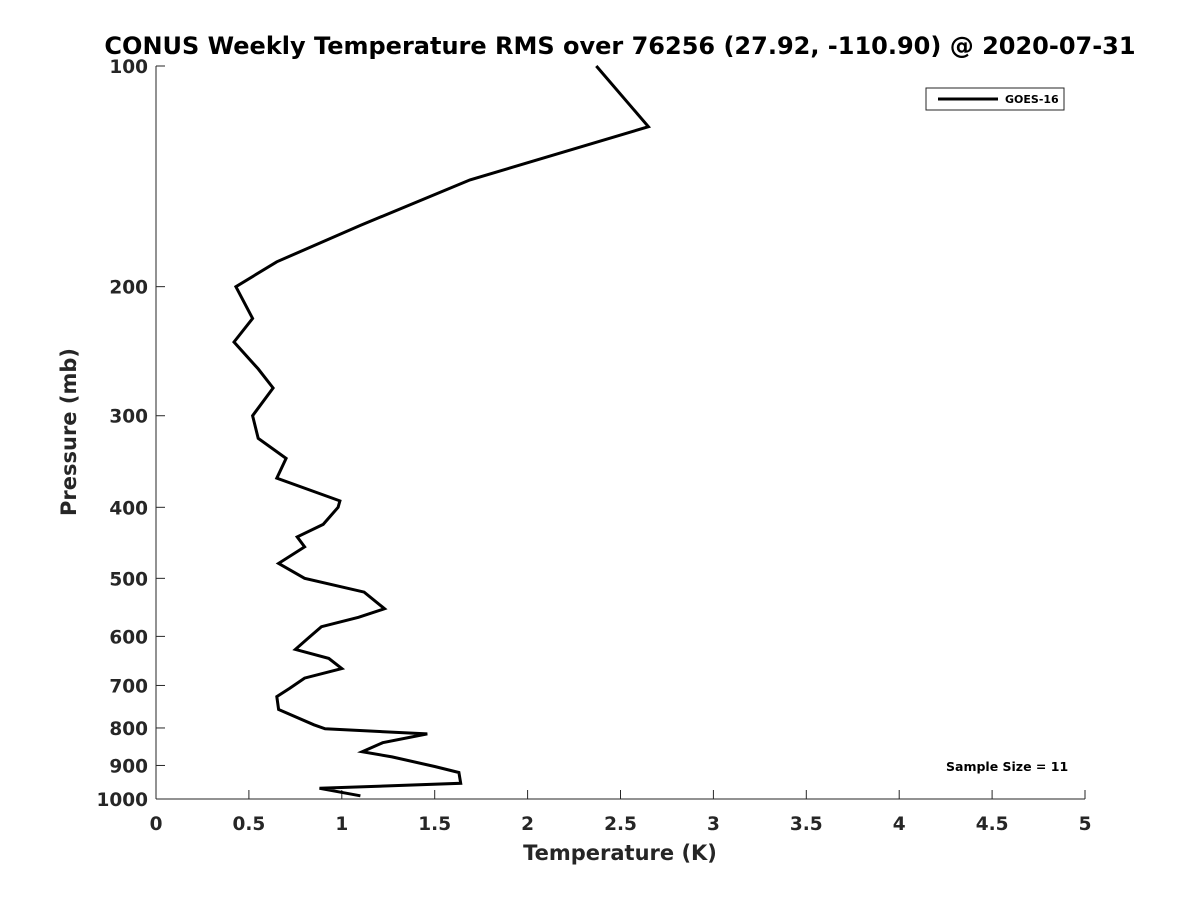 This screenshot has width=1200, height=900. I want to click on y-axis-label: Pressure (mb), so click(69, 432).